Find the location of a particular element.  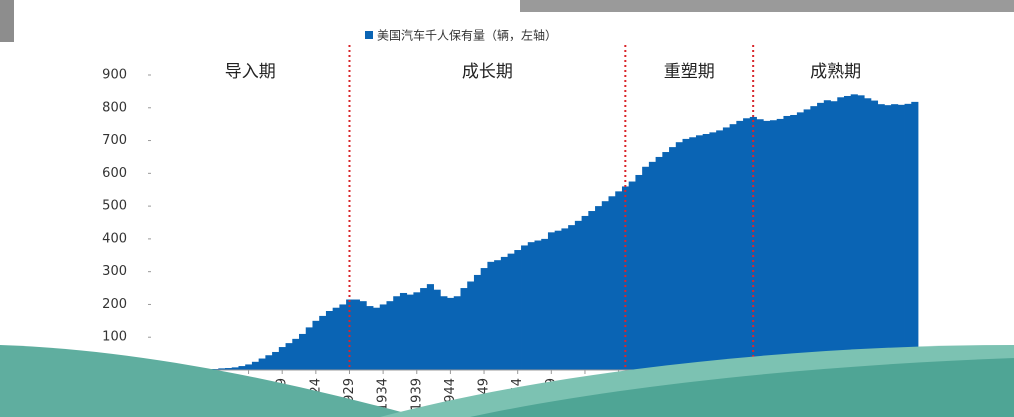

y-tick-label: 700 is located at coordinates (114, 140).